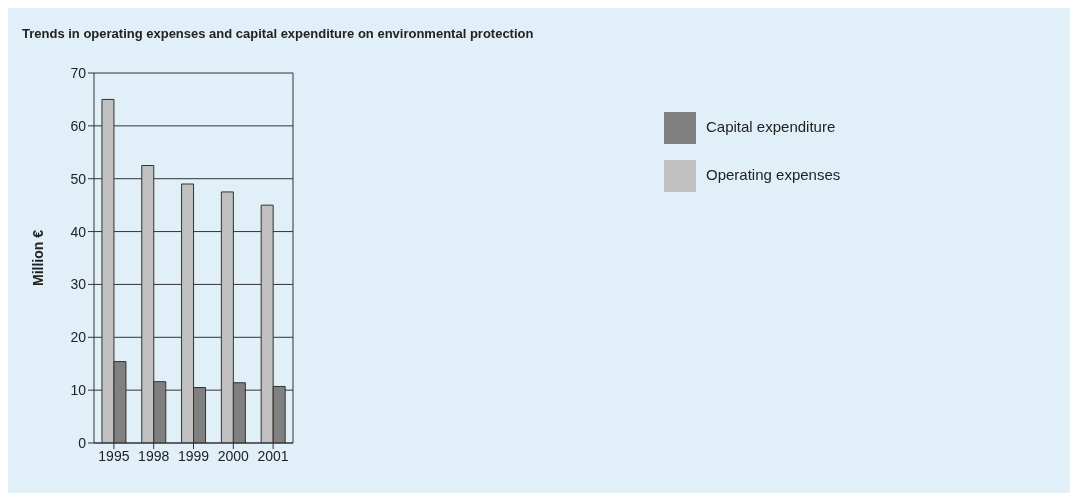  I want to click on y-tick-label: 70, so click(78, 72).